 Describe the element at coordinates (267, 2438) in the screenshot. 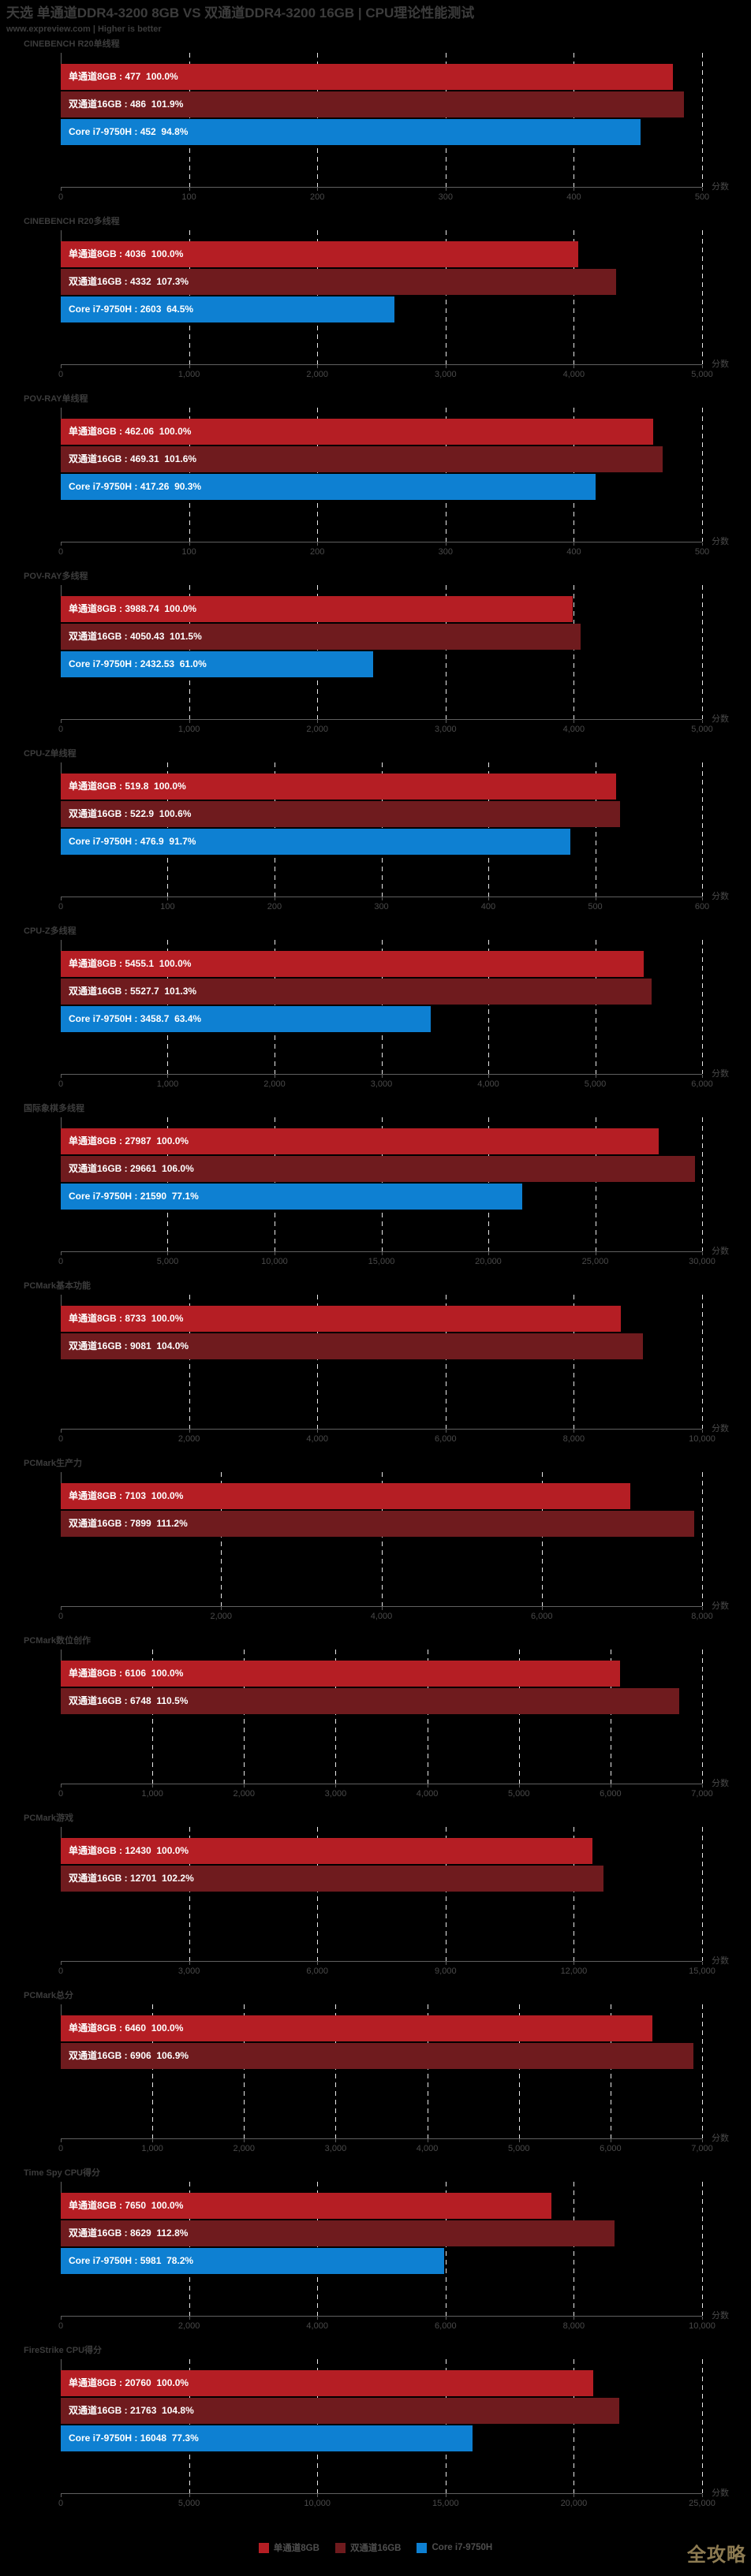

I see `bar-core_i7: Core i7-9750H : 16048 77.3%` at that location.